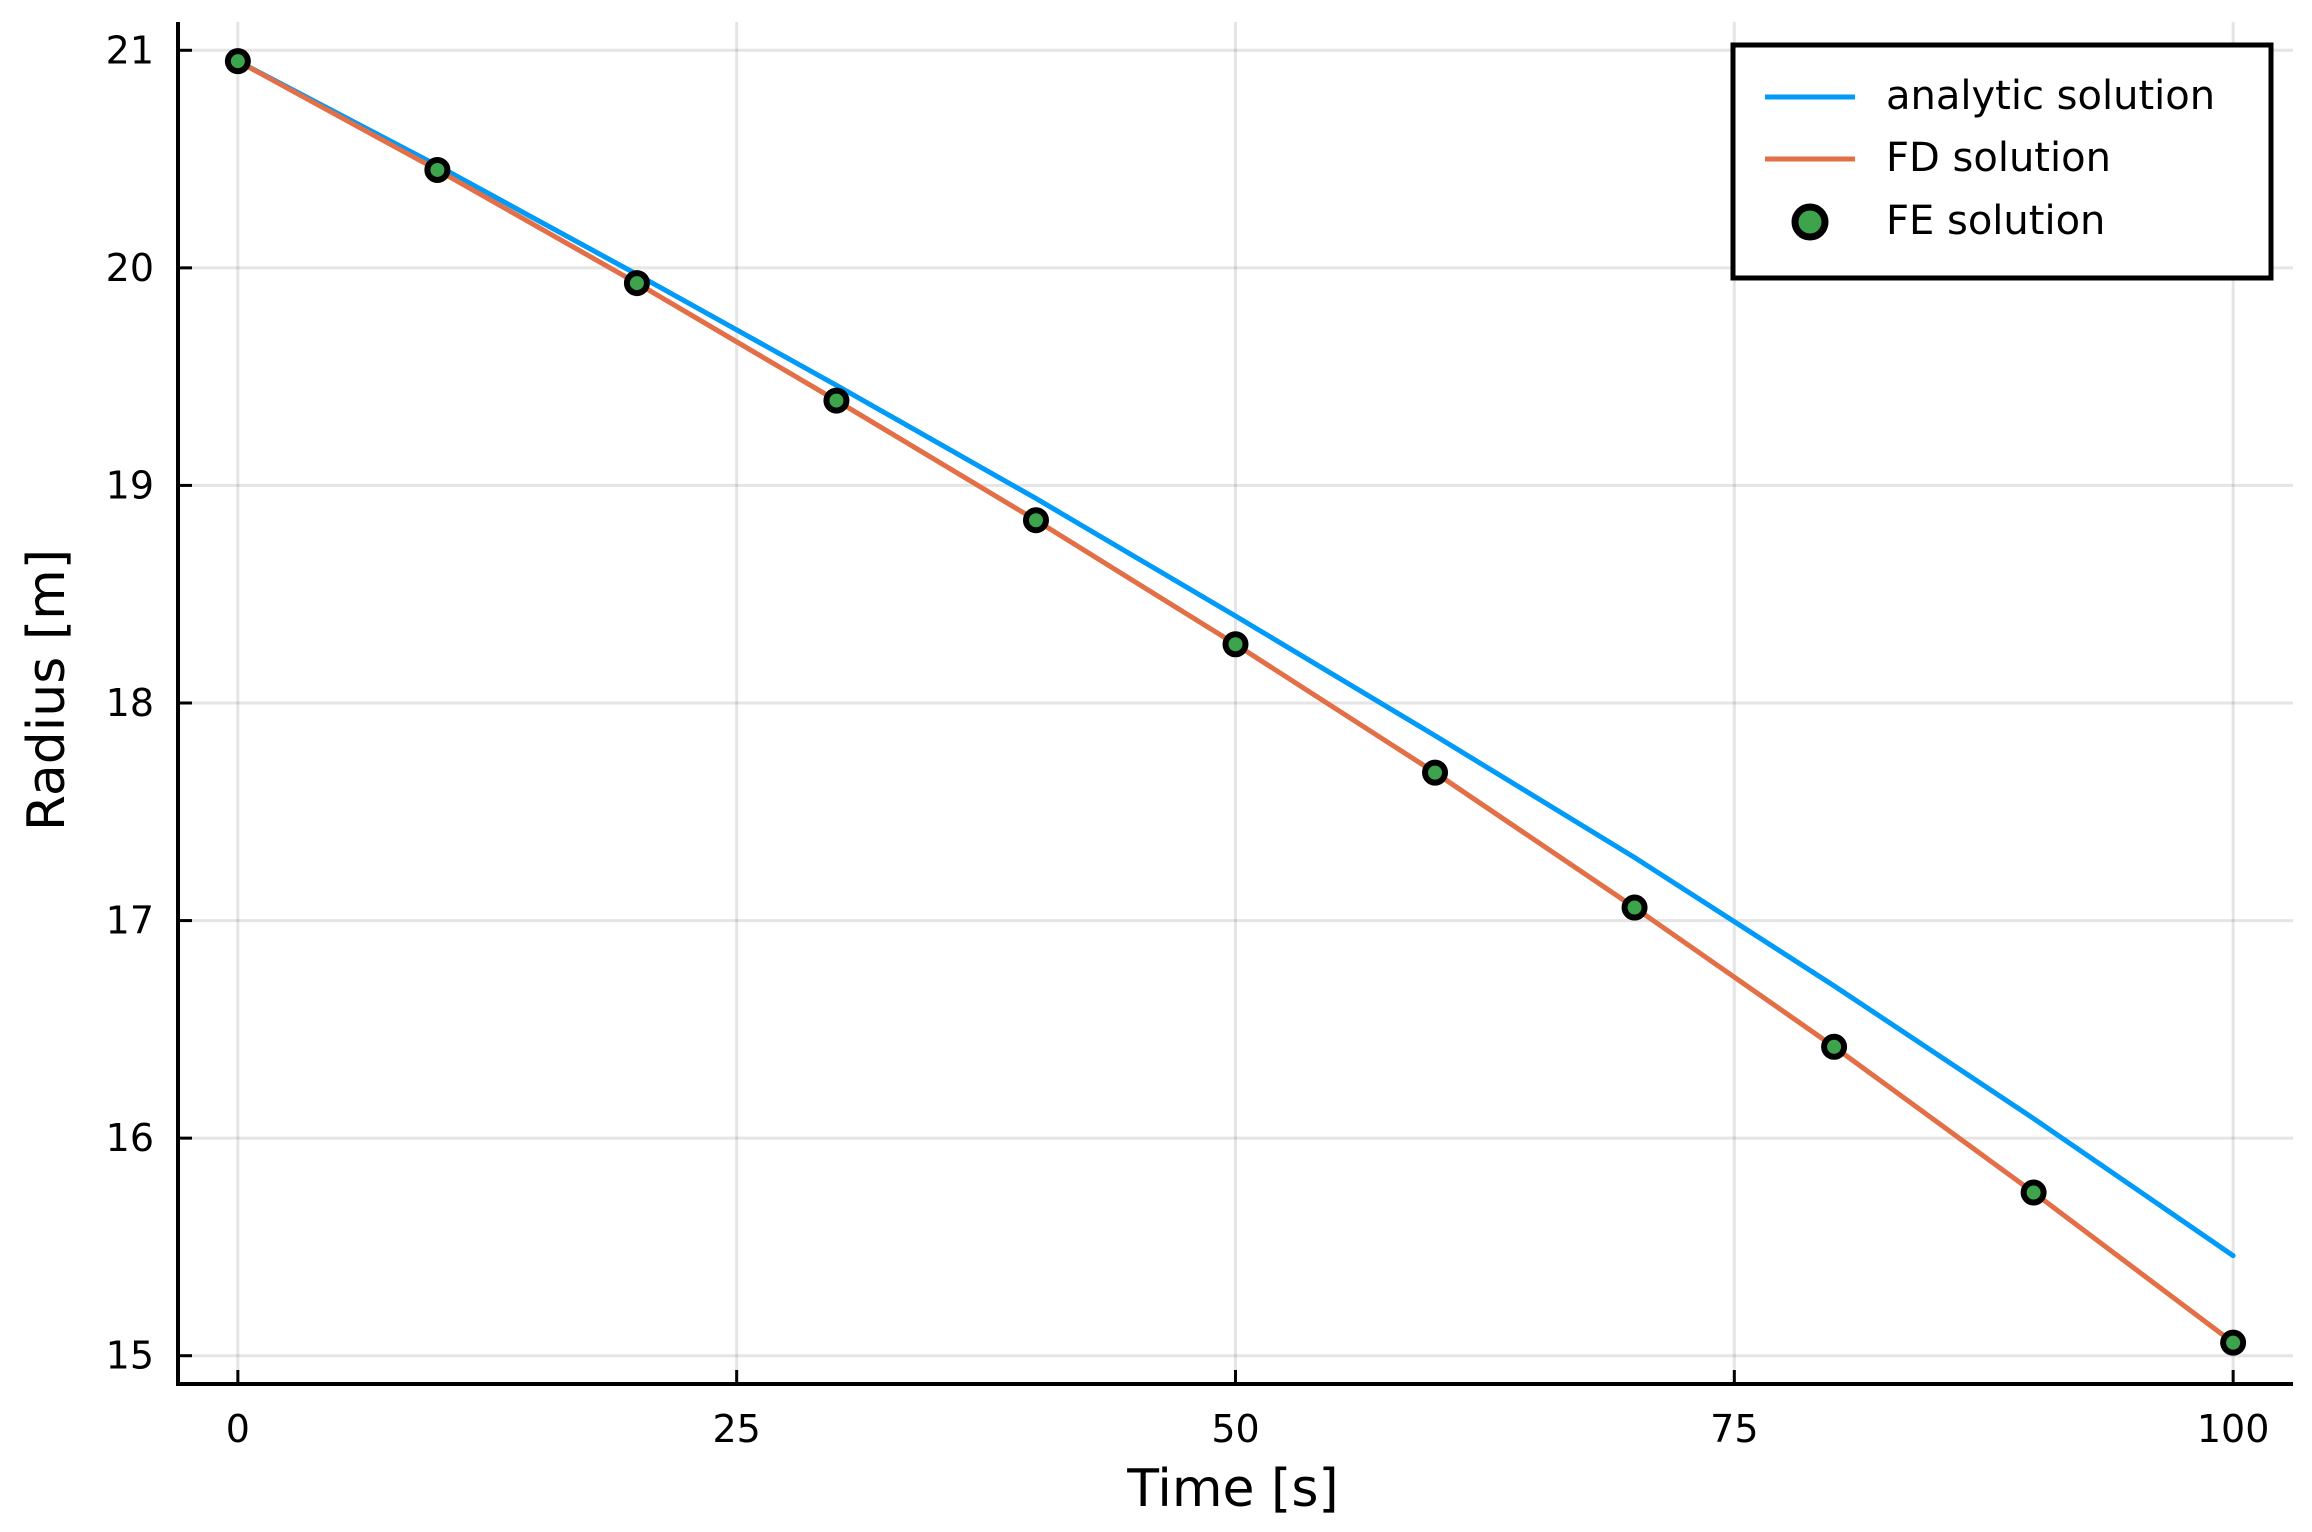 The width and height of the screenshot is (2312, 1532). What do you see at coordinates (1998, 158) in the screenshot?
I see `legend-label-fd: FD solution` at bounding box center [1998, 158].